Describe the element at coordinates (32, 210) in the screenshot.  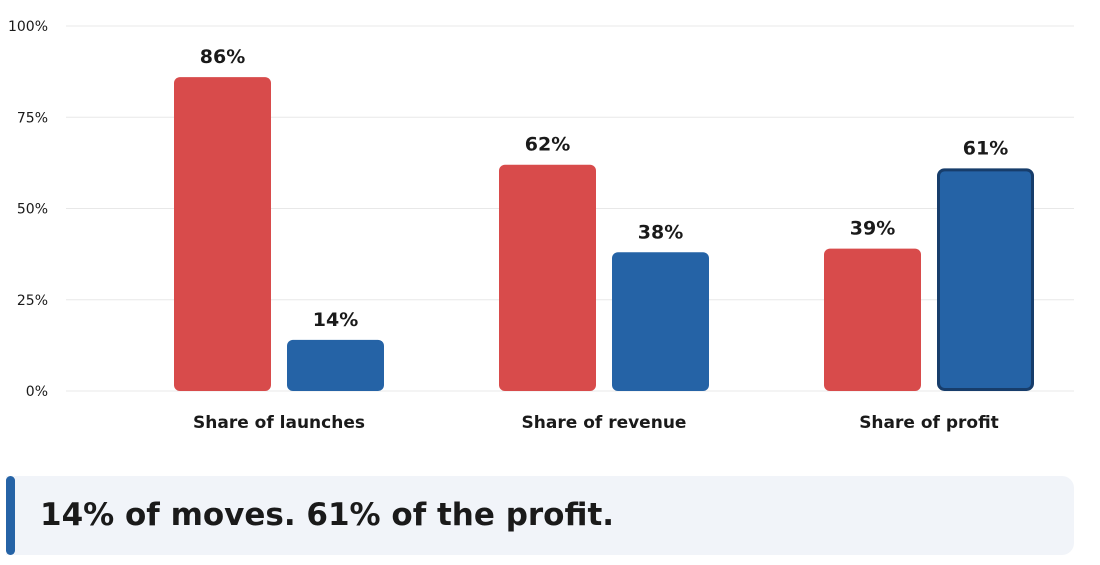
I see `y-tick-label: 50%` at that location.